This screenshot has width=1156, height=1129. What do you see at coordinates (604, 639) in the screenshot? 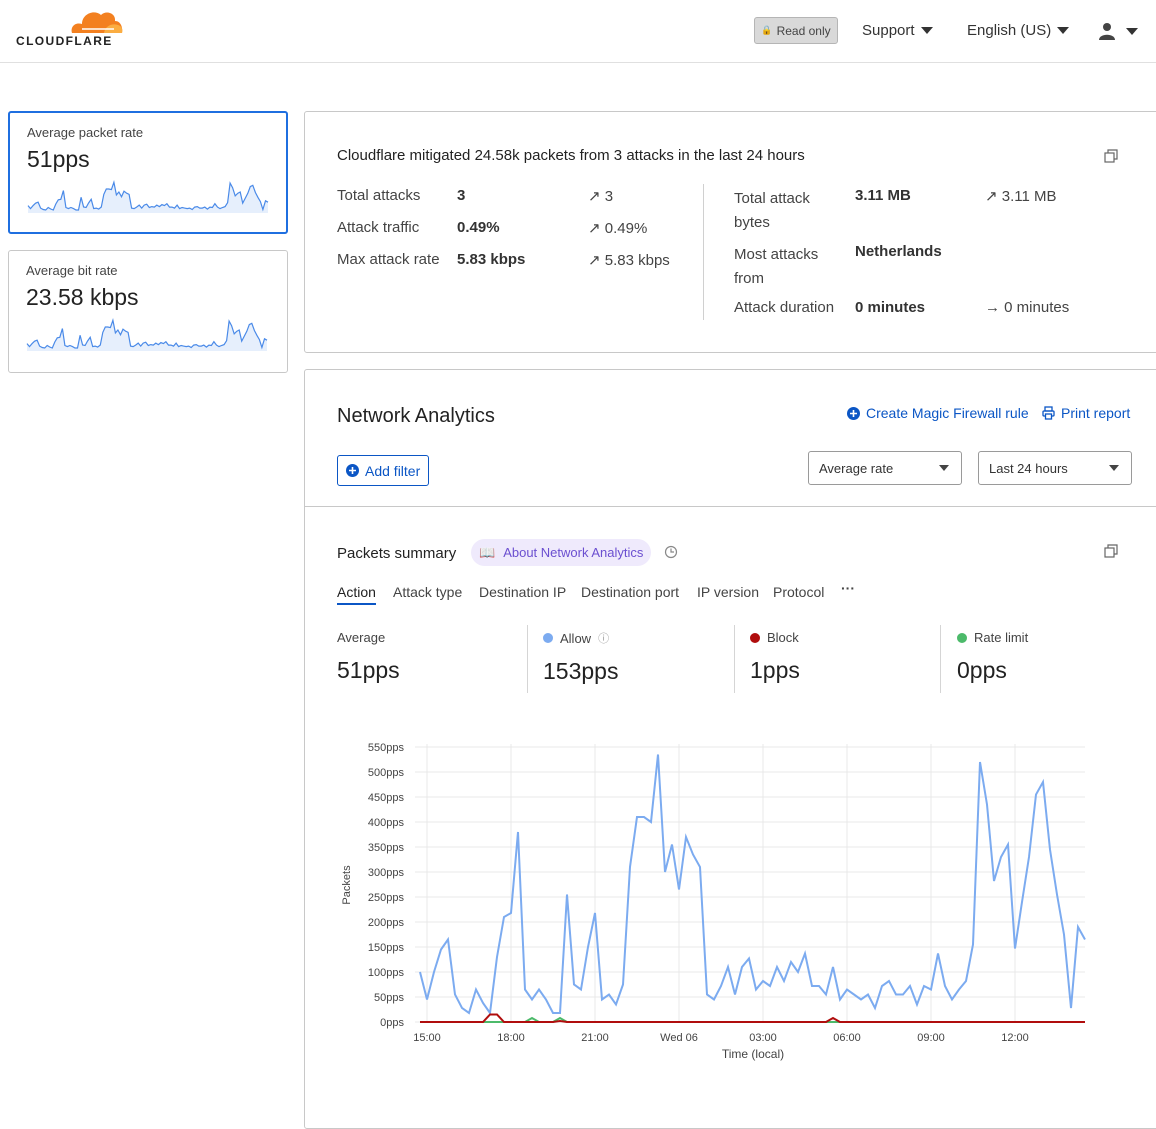
I see `info-icon: ⓘ` at bounding box center [604, 639].